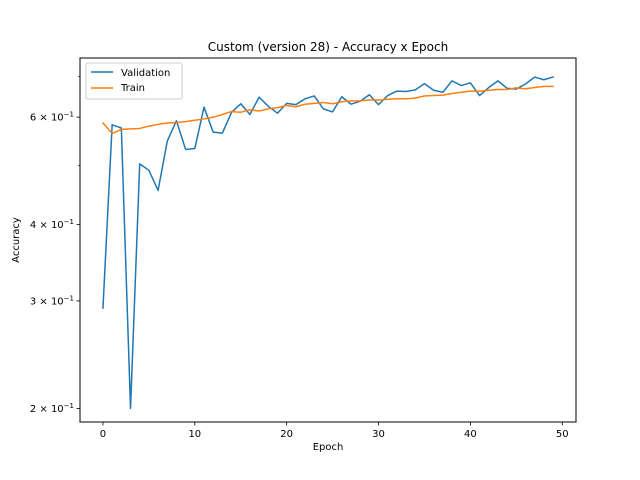 The width and height of the screenshot is (640, 480). I want to click on x-axis-label: Epoch, so click(328, 447).